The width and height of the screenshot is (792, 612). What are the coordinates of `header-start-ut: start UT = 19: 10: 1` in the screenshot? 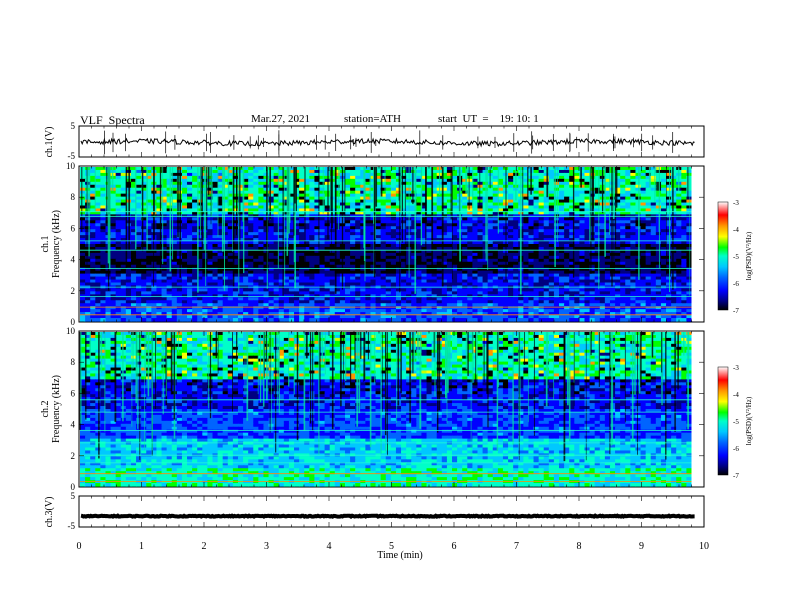 It's located at (488, 119).